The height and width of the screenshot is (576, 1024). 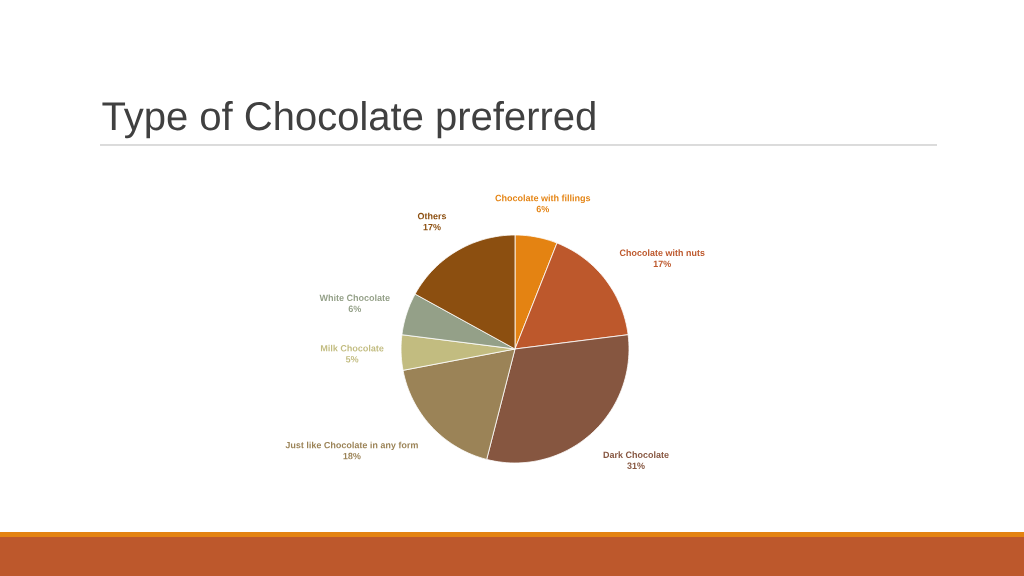 I want to click on data-label: 18%, so click(x=352, y=456).